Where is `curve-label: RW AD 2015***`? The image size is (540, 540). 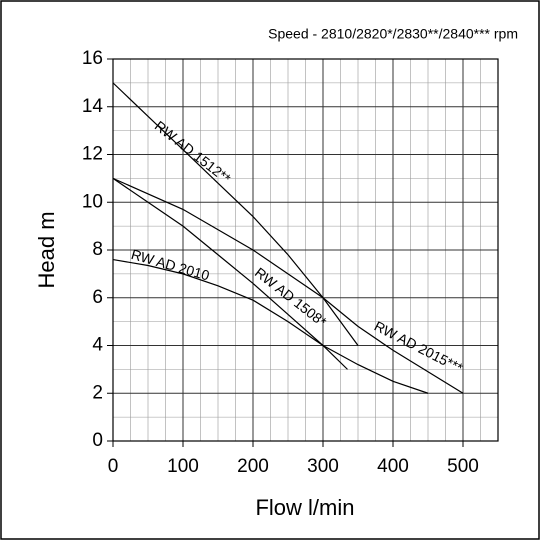
curve-label: RW AD 2015*** is located at coordinates (419, 347).